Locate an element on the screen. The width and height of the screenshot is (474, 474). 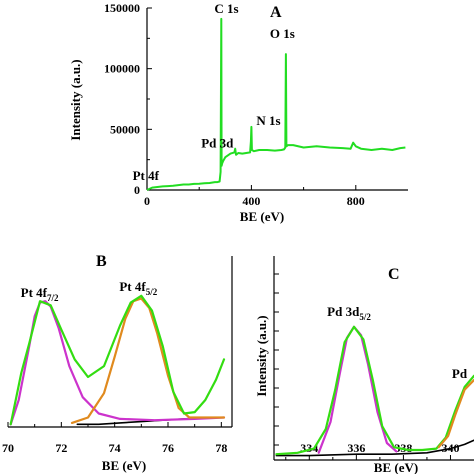
panel-a-x-tick-label: 400 is located at coordinates (251, 201).